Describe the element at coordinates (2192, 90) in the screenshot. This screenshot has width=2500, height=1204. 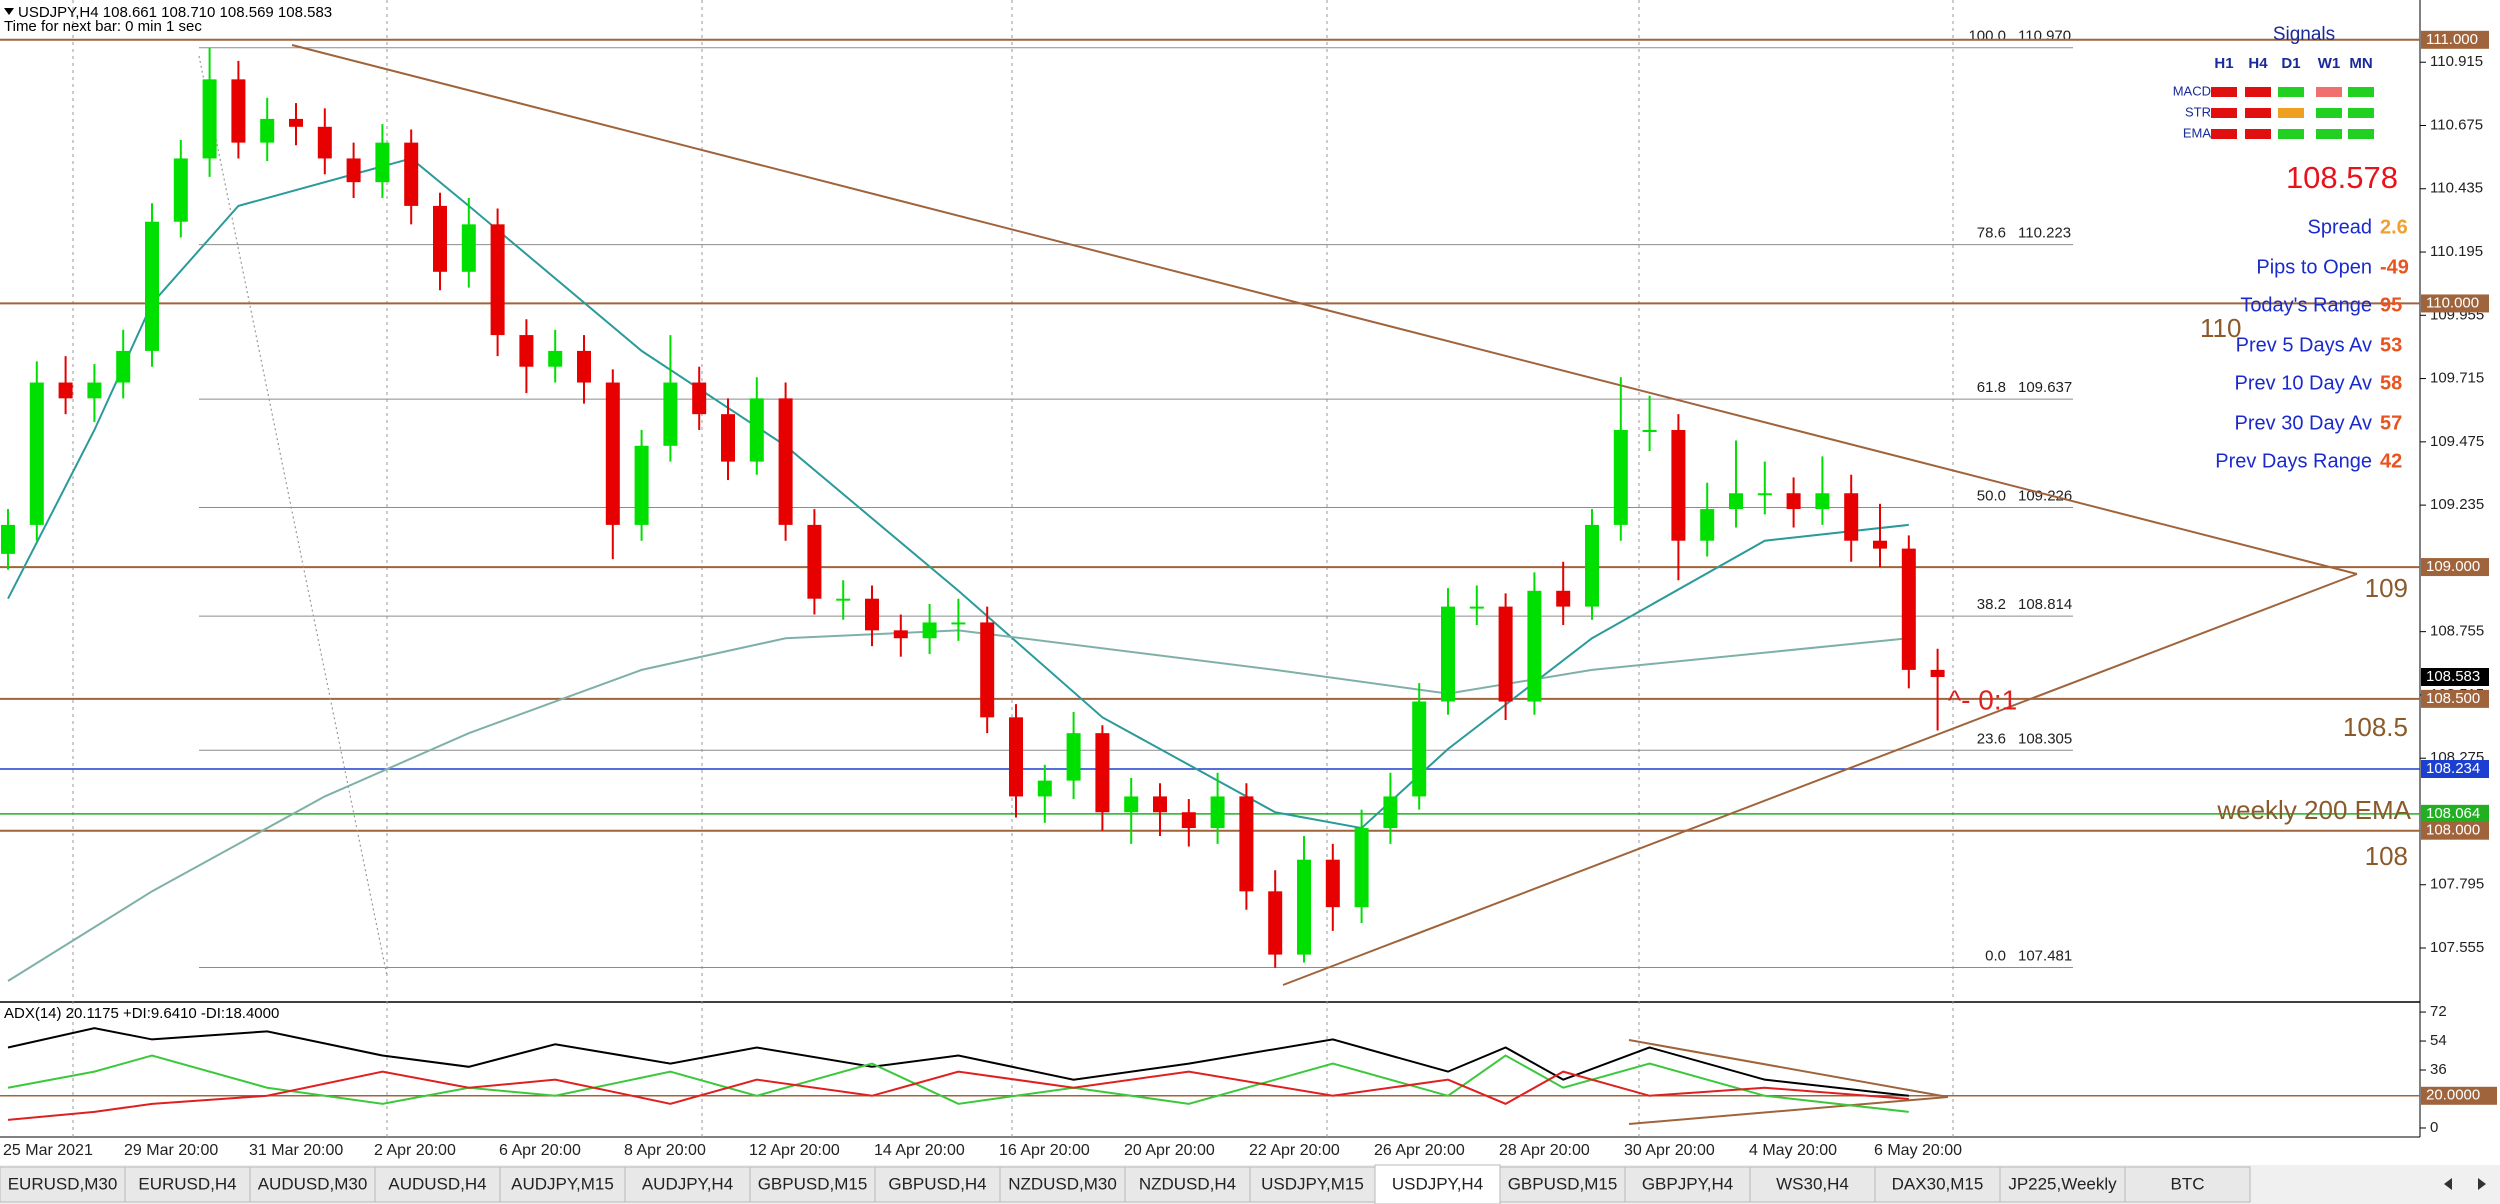
I see `signal-row-label: MACD` at that location.